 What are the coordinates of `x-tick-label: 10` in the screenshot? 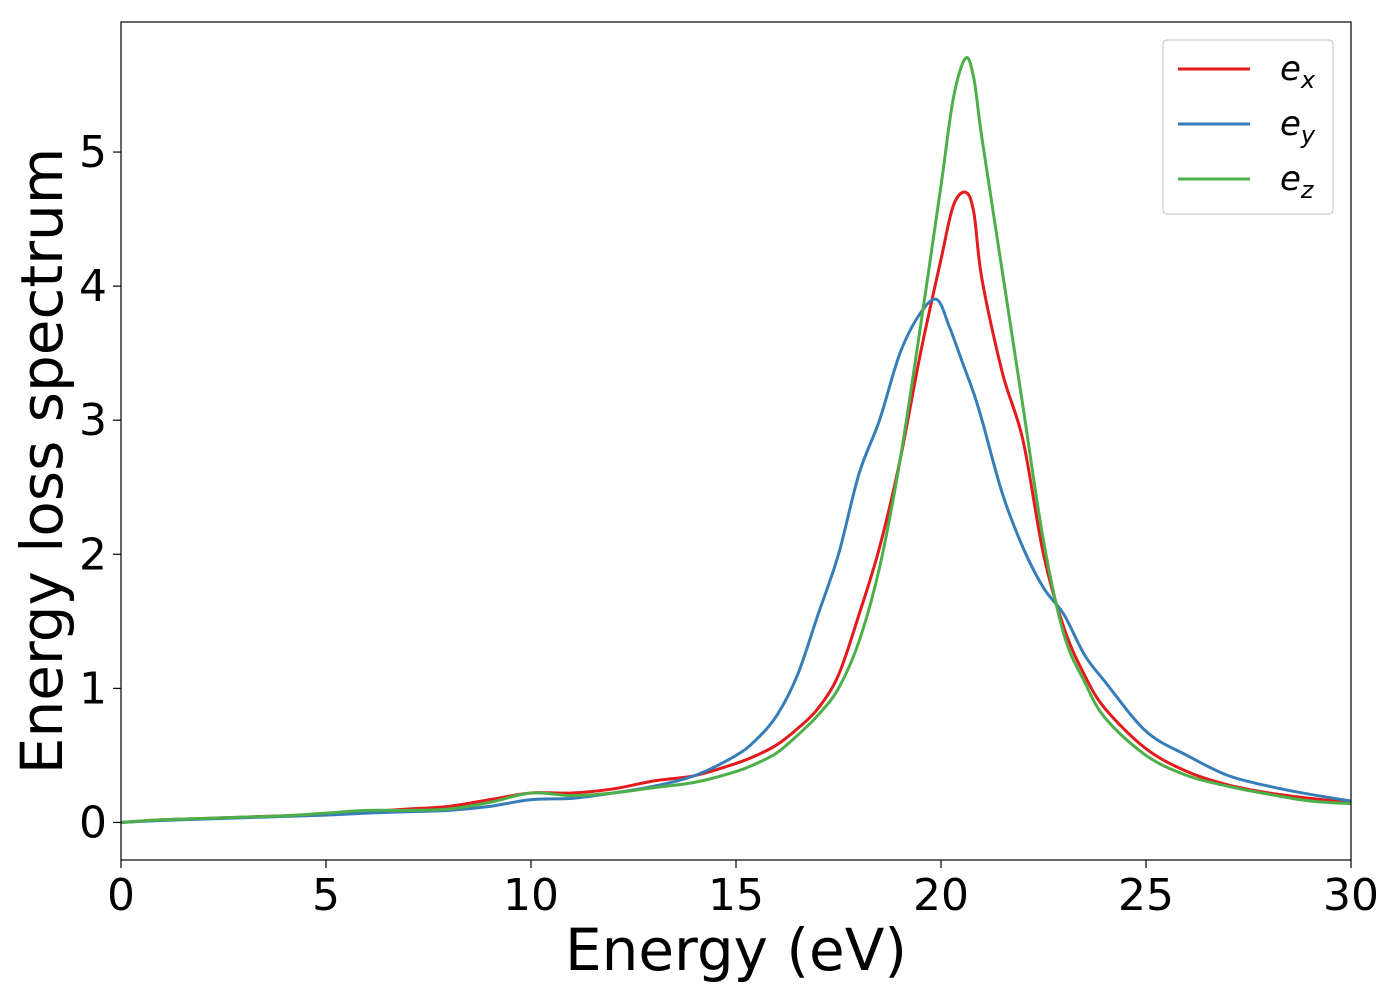 It's located at (531, 895).